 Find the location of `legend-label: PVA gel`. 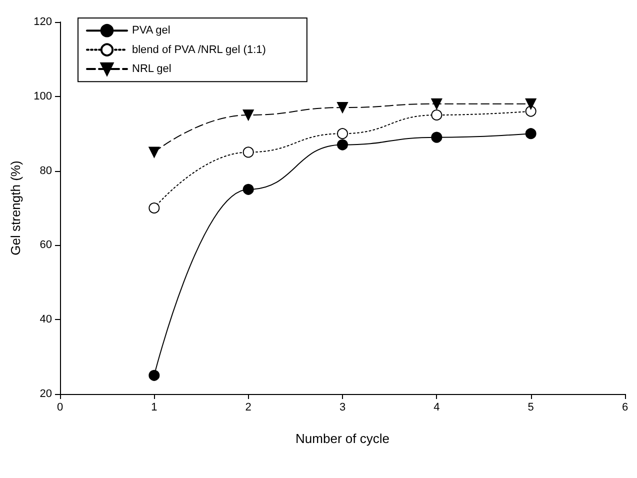

legend-label: PVA gel is located at coordinates (151, 30).